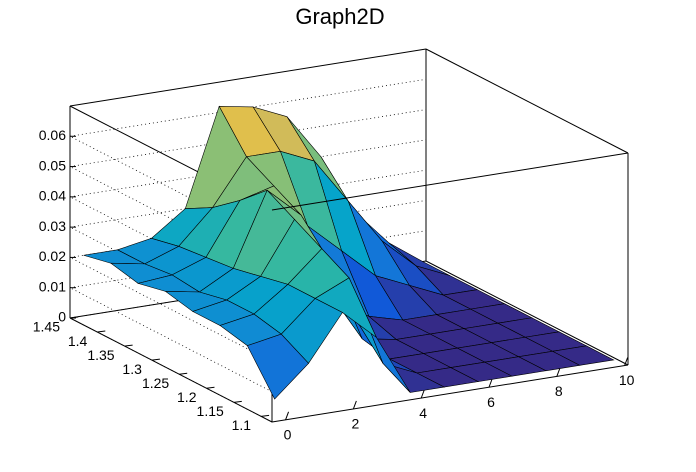 The image size is (696, 472). Describe the element at coordinates (491, 402) in the screenshot. I see `x-tick-label: 6` at that location.